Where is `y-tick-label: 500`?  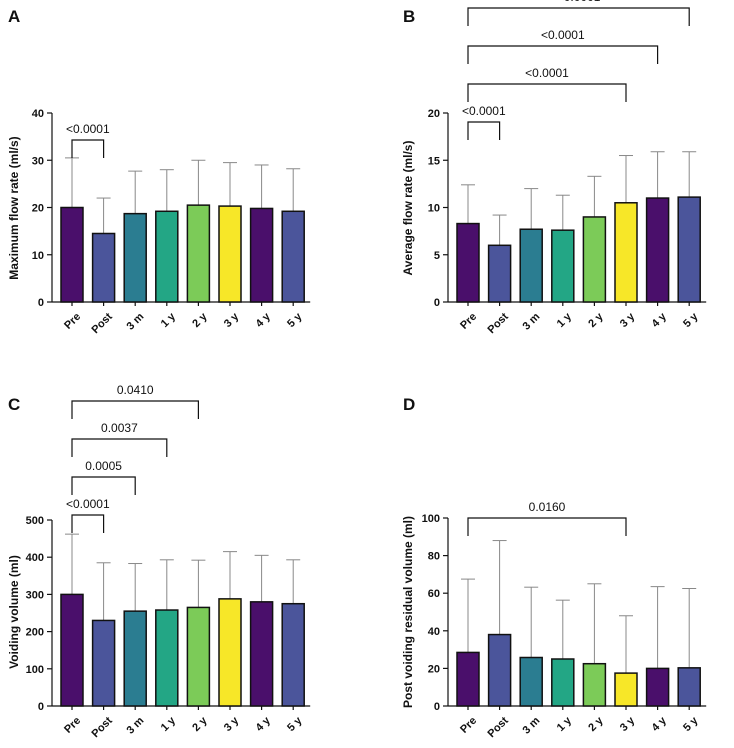
y-tick-label: 500 is located at coordinates (35, 521).